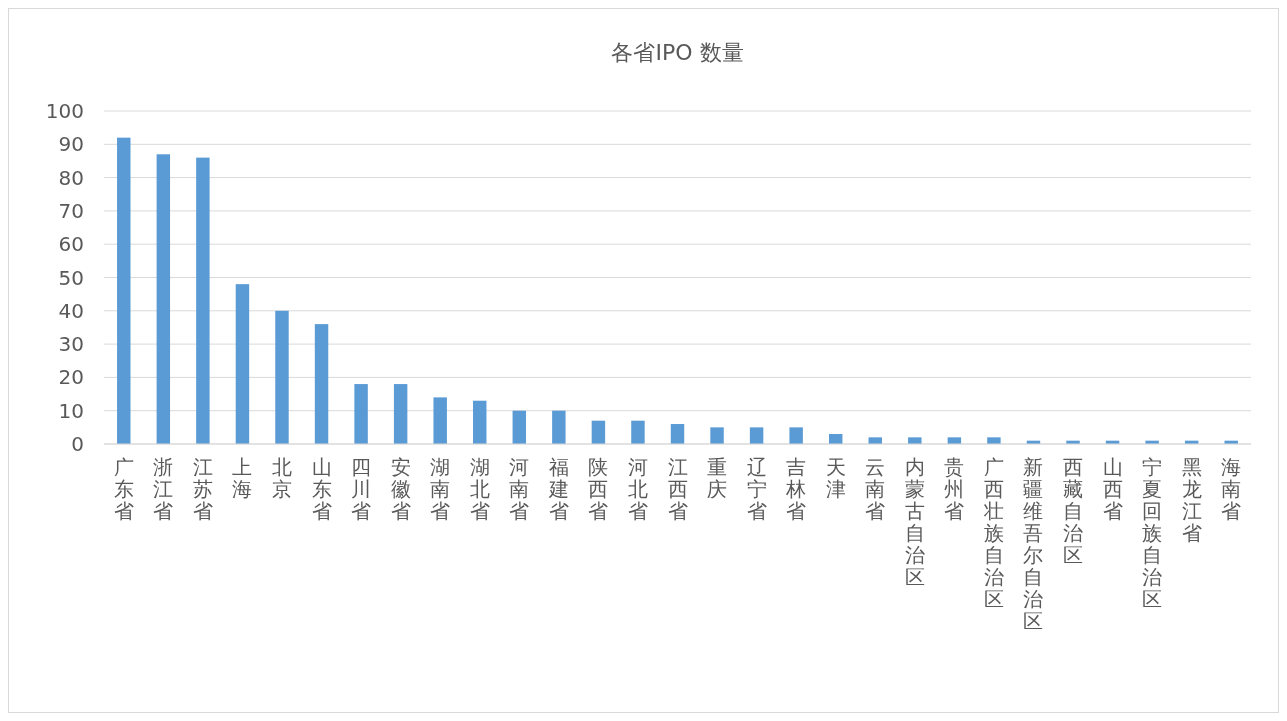 This screenshot has height=721, width=1287. Describe the element at coordinates (1191, 500) in the screenshot. I see `x-tick-label: 黑龙江省` at that location.